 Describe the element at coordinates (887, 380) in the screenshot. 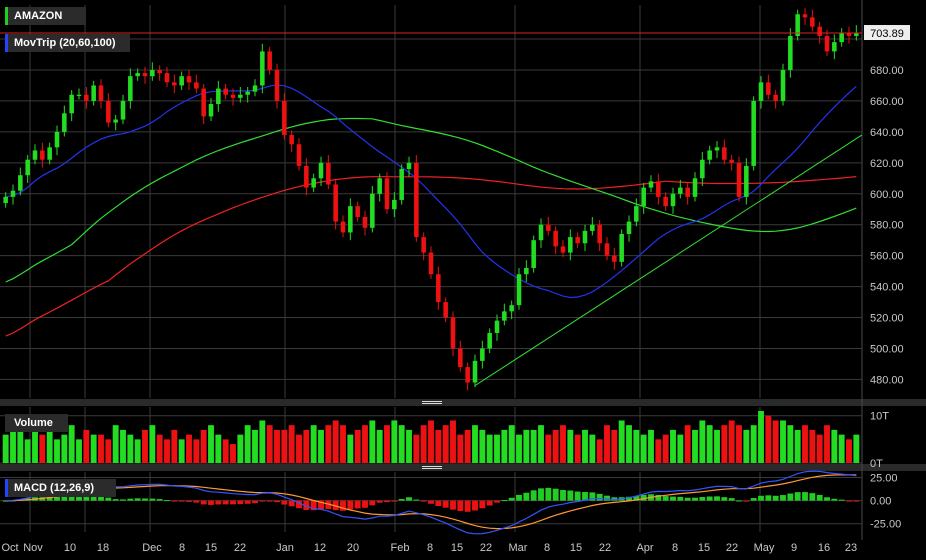

I see `price-tick-label: 480.00` at that location.